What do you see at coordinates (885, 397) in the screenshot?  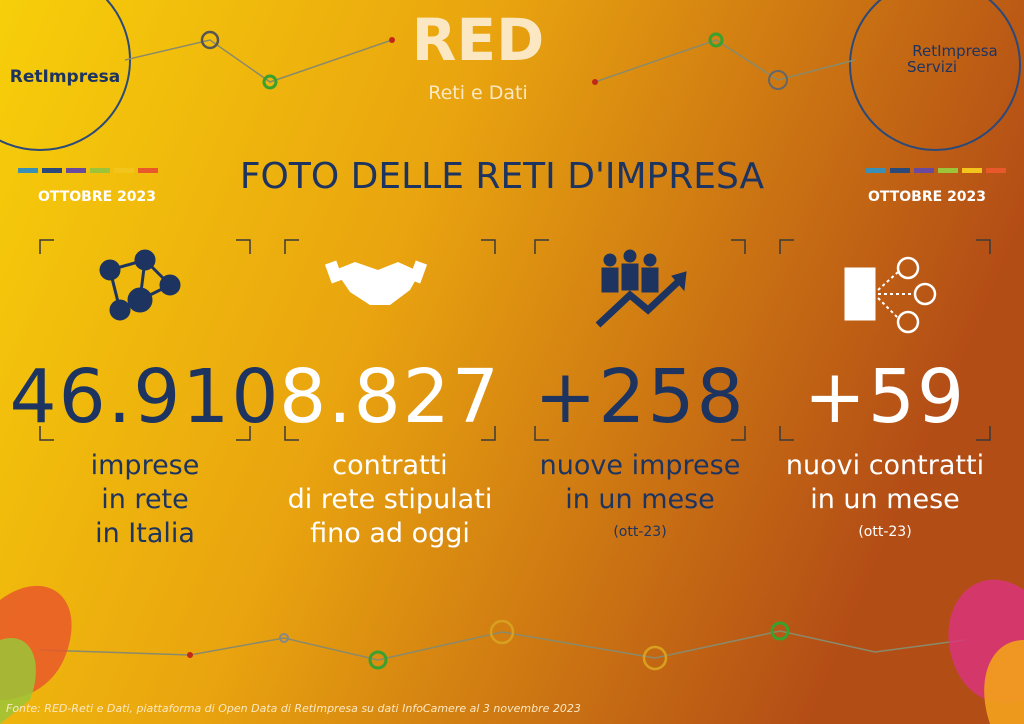 I see `stat-value: +59` at bounding box center [885, 397].